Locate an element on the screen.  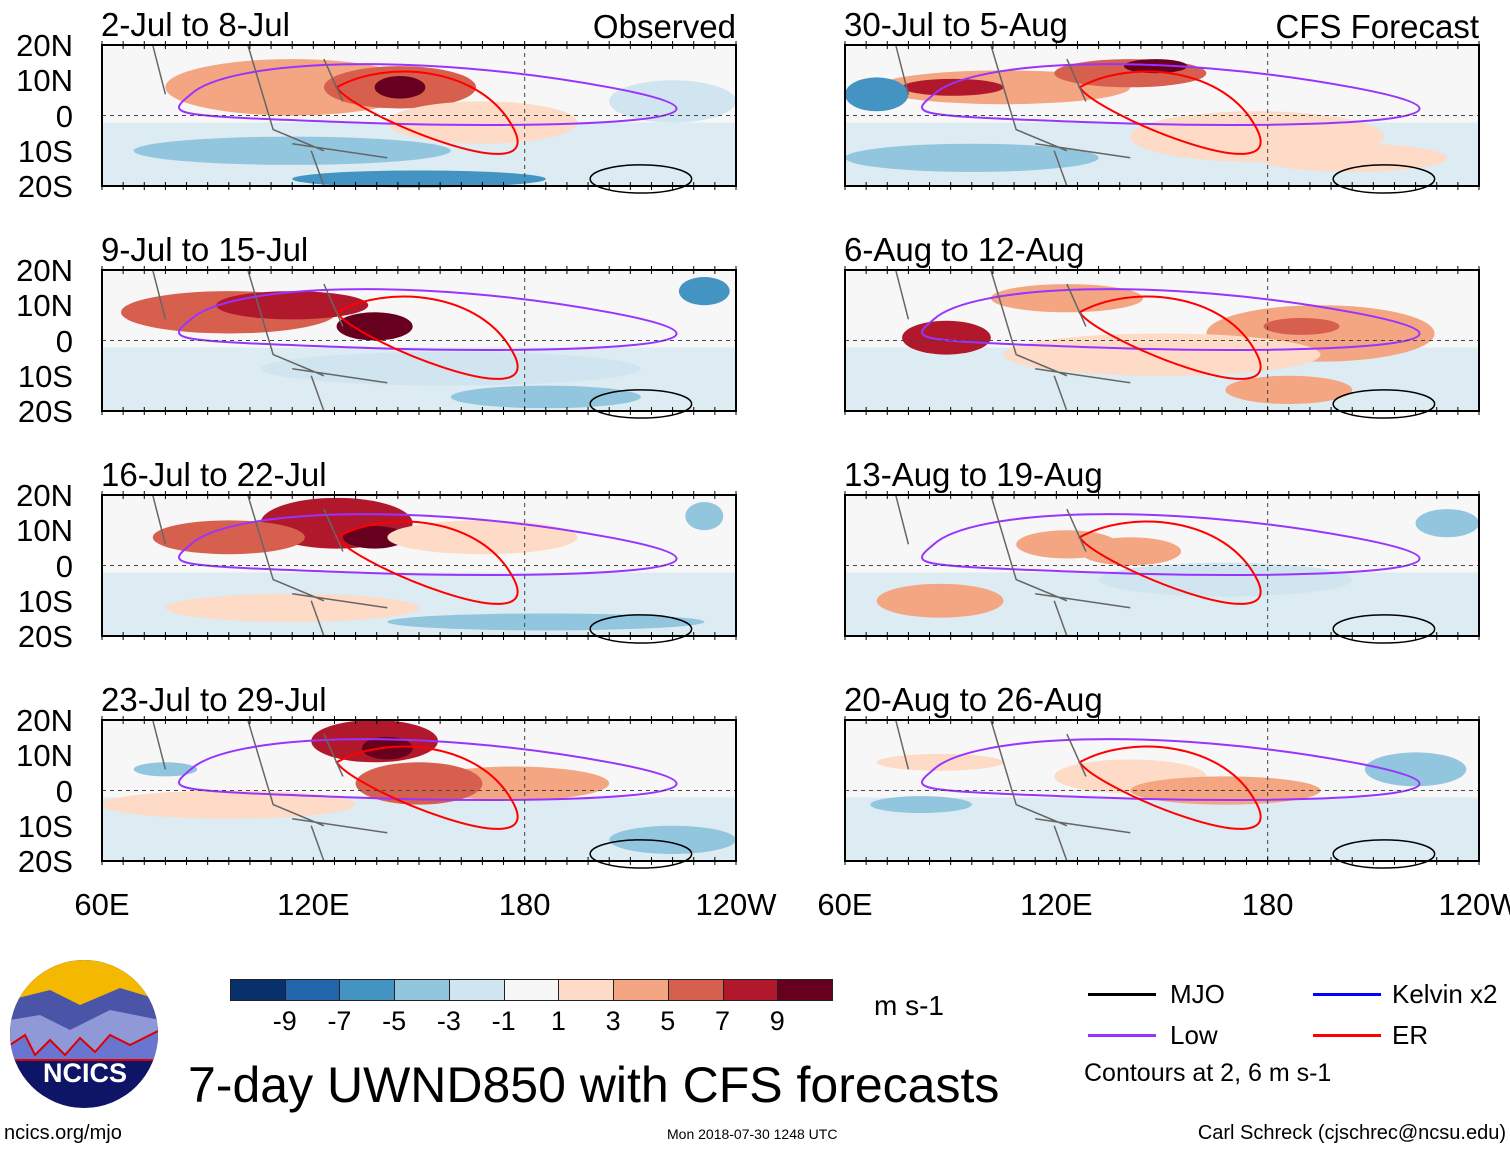
legend-kelvin-line is located at coordinates (1347, 994).